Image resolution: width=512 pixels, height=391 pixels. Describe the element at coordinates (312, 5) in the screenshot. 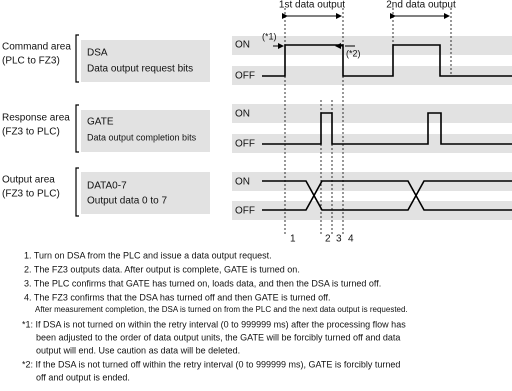

I see `phase: 1st data output` at that location.